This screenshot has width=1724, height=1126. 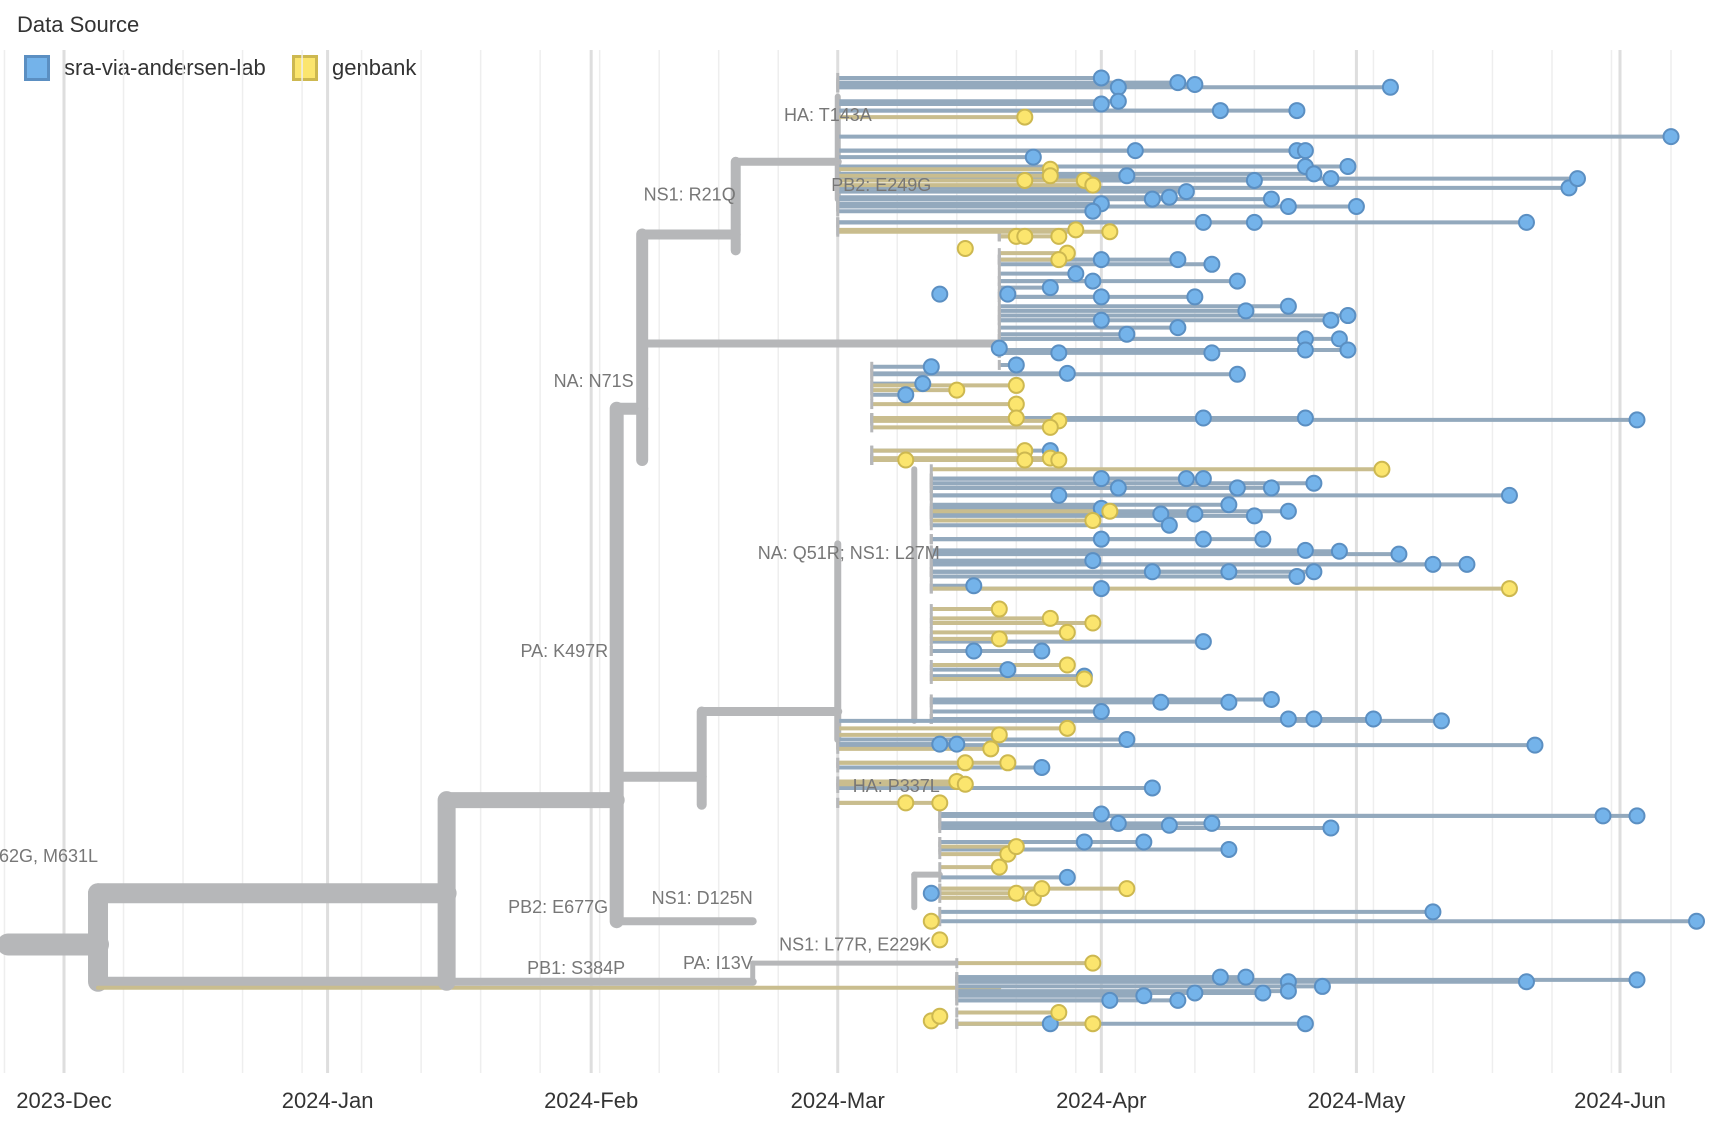 What do you see at coordinates (718, 963) in the screenshot?
I see `branch-mutation-label: PA: I13V` at bounding box center [718, 963].